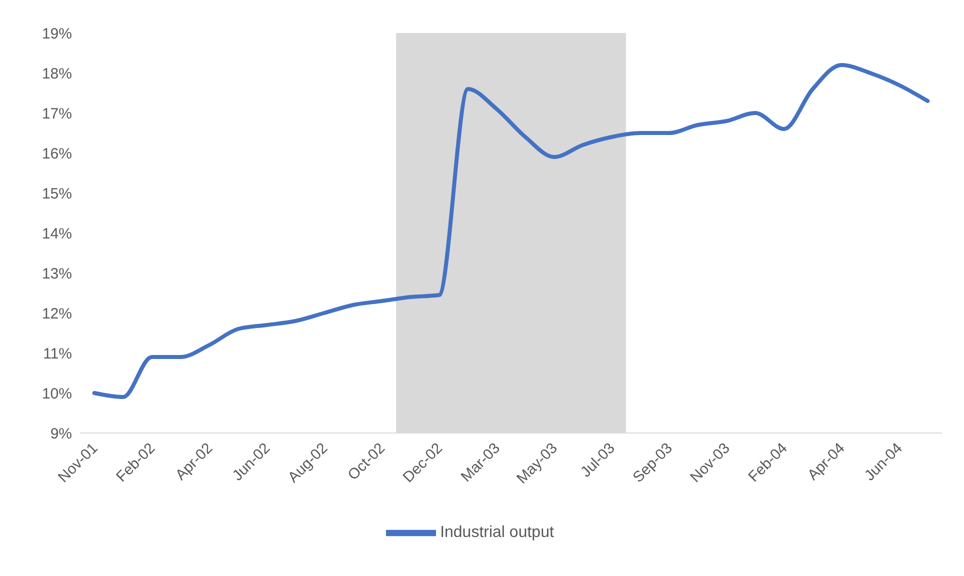 The width and height of the screenshot is (964, 576). Describe the element at coordinates (57, 313) in the screenshot. I see `y-tick-label: 12%` at that location.